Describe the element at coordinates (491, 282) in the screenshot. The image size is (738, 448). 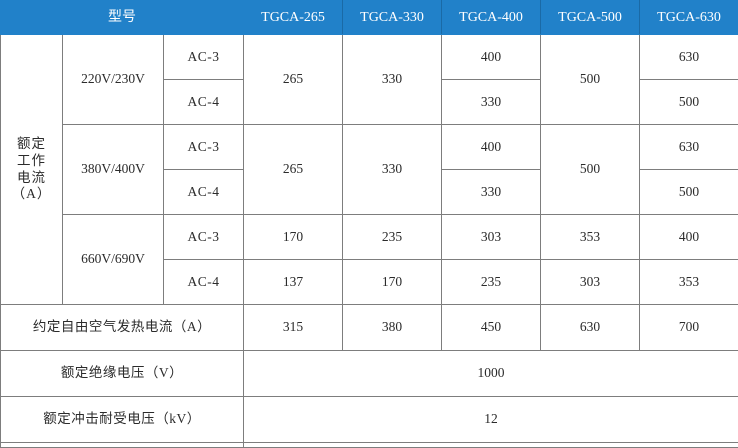
I see `cell-660v-ac4-tgca-400: 235` at that location.